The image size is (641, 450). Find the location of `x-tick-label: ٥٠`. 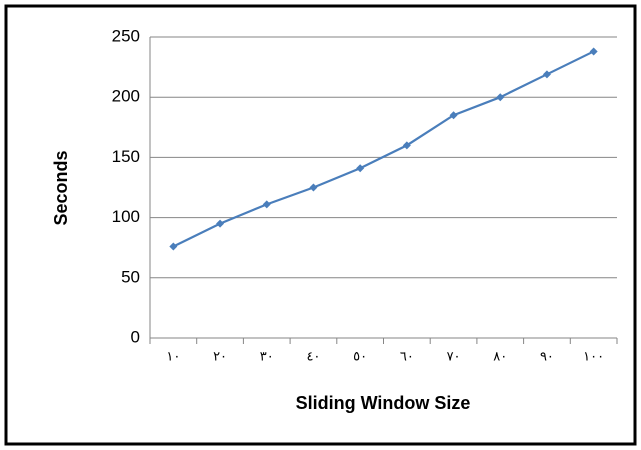

x-tick-label: ٥٠ is located at coordinates (360, 357).